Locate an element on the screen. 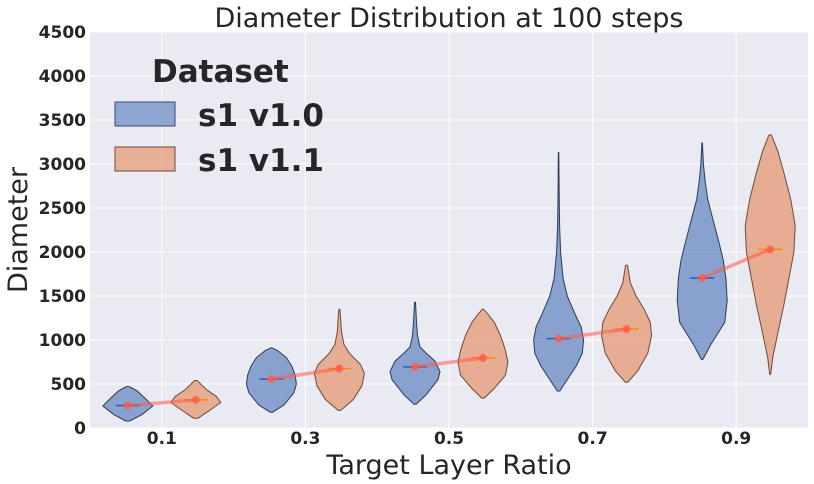  violin-s1-v1-1-0.3 is located at coordinates (339, 359).